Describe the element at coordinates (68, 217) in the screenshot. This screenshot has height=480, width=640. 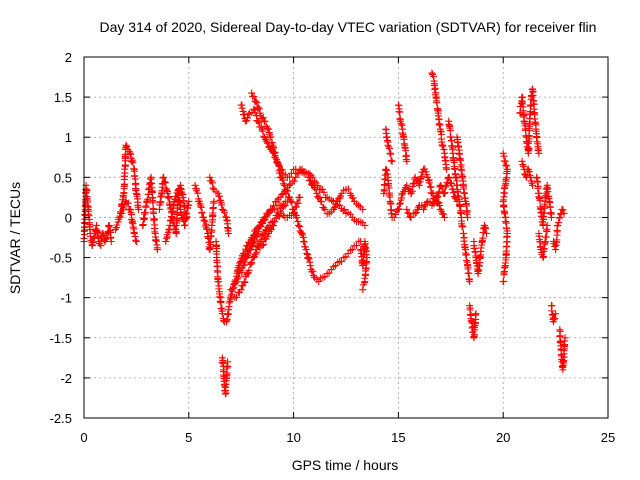
I see `y-tick-label: 0` at that location.